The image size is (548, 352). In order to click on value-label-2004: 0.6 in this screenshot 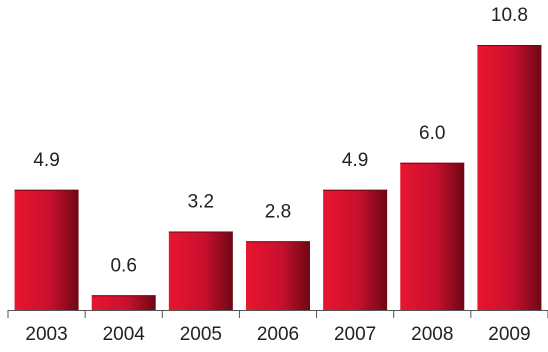, I will do `click(123, 265)`.